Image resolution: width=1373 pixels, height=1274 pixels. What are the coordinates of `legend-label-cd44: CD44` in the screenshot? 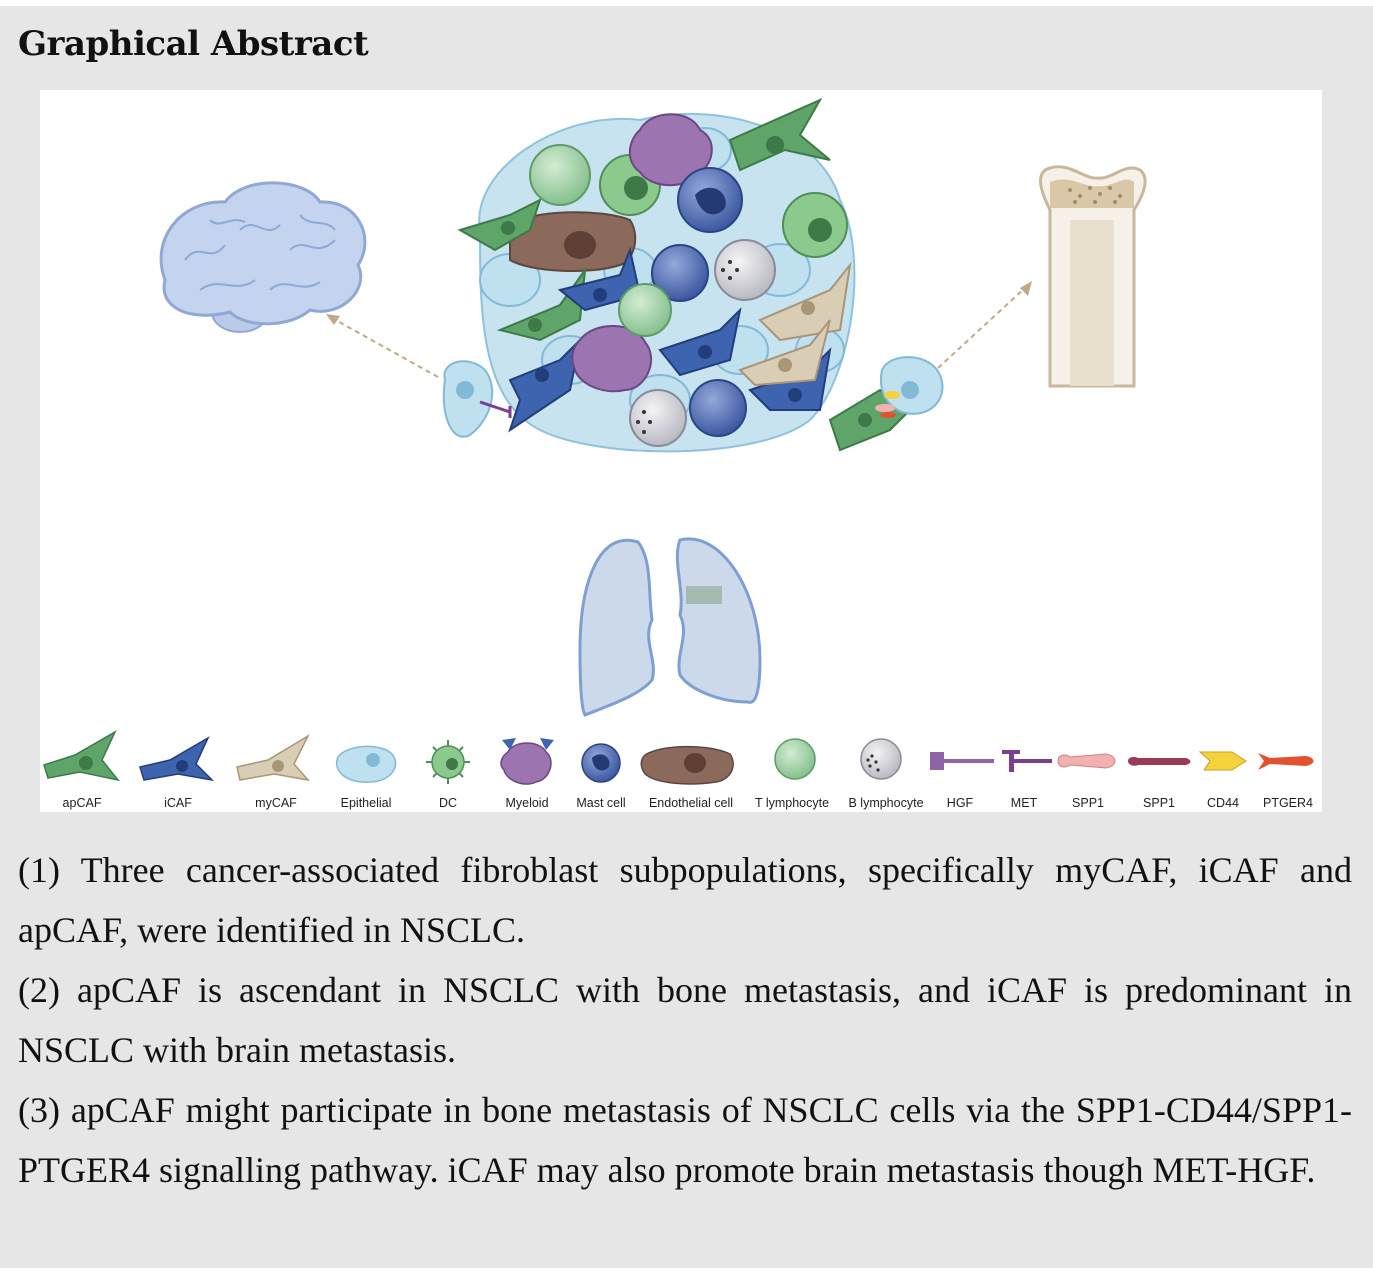 It's located at (1223, 803).